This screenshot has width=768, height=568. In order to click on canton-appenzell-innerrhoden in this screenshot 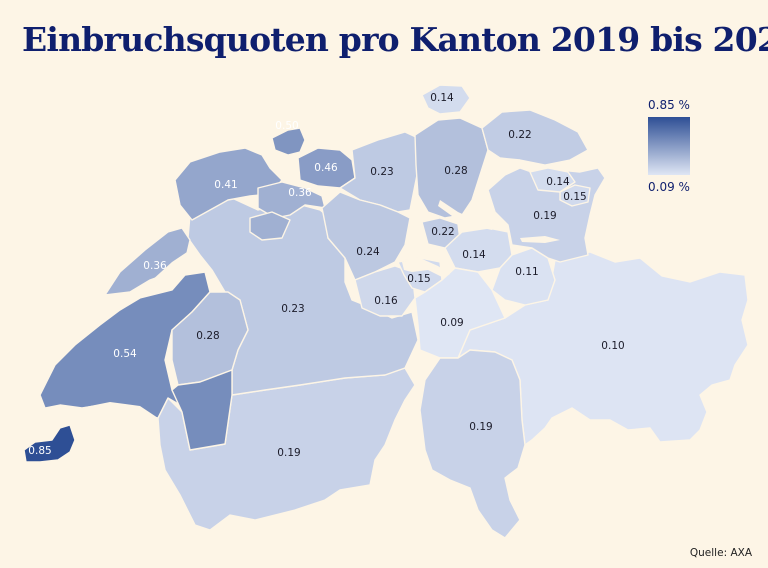, I will do `click(575, 195)`.